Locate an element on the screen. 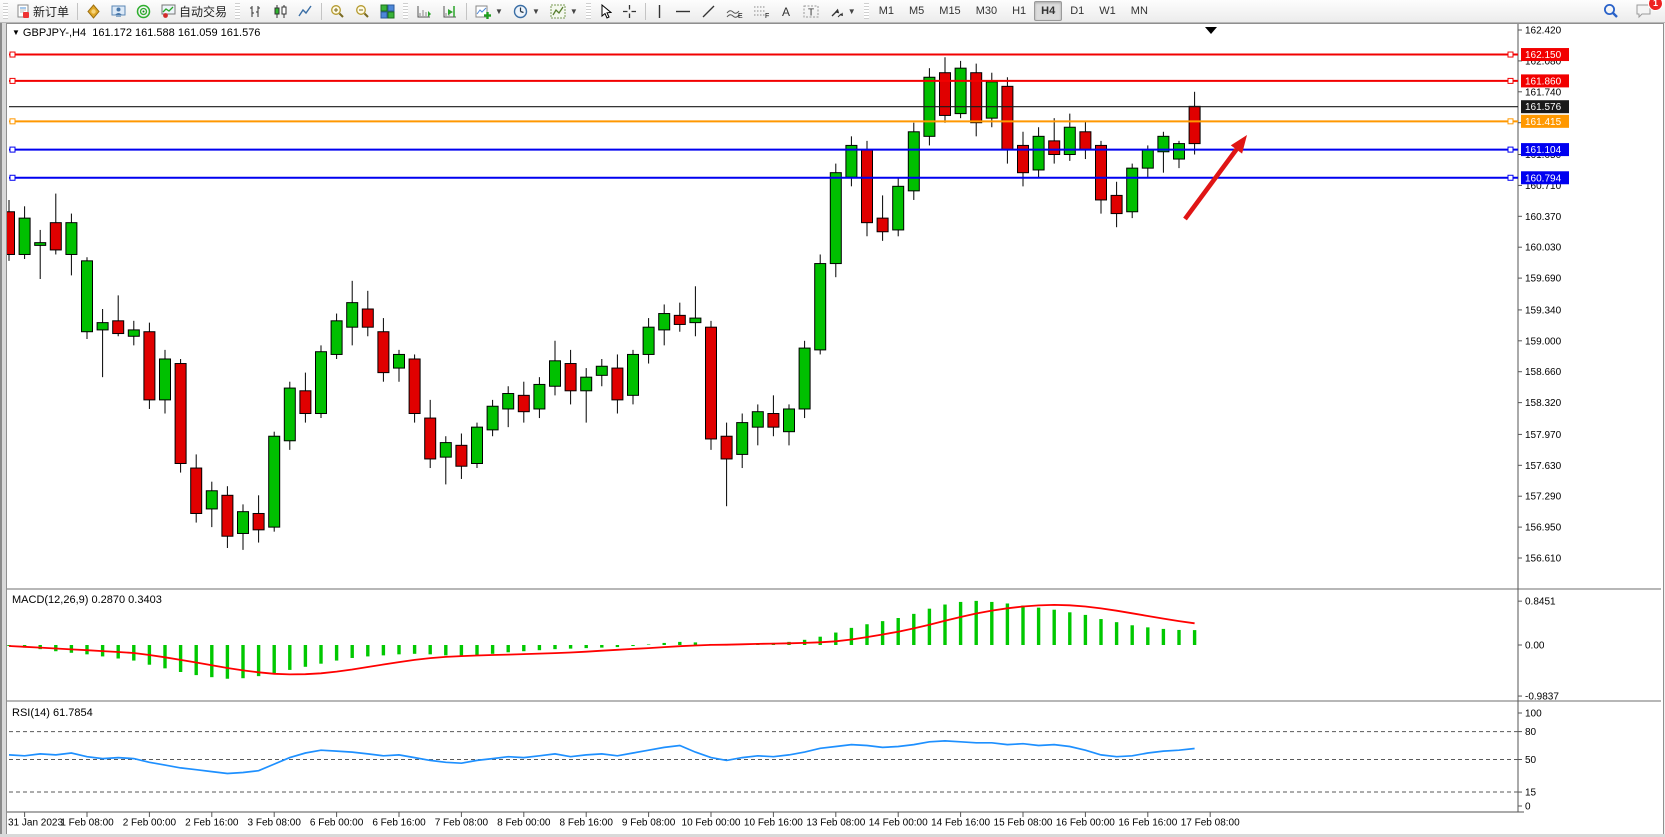  zoom-in-button is located at coordinates (337, 11).